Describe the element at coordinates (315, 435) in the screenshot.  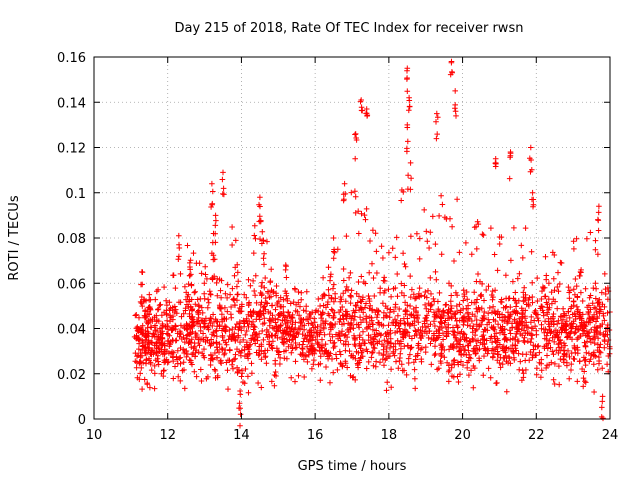
I see `x-tick-label: 16` at that location.